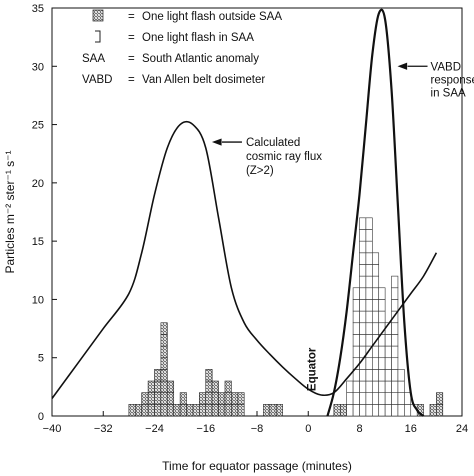 The height and width of the screenshot is (476, 474). Describe the element at coordinates (411, 429) in the screenshot. I see `x-tick-label: 16` at that location.